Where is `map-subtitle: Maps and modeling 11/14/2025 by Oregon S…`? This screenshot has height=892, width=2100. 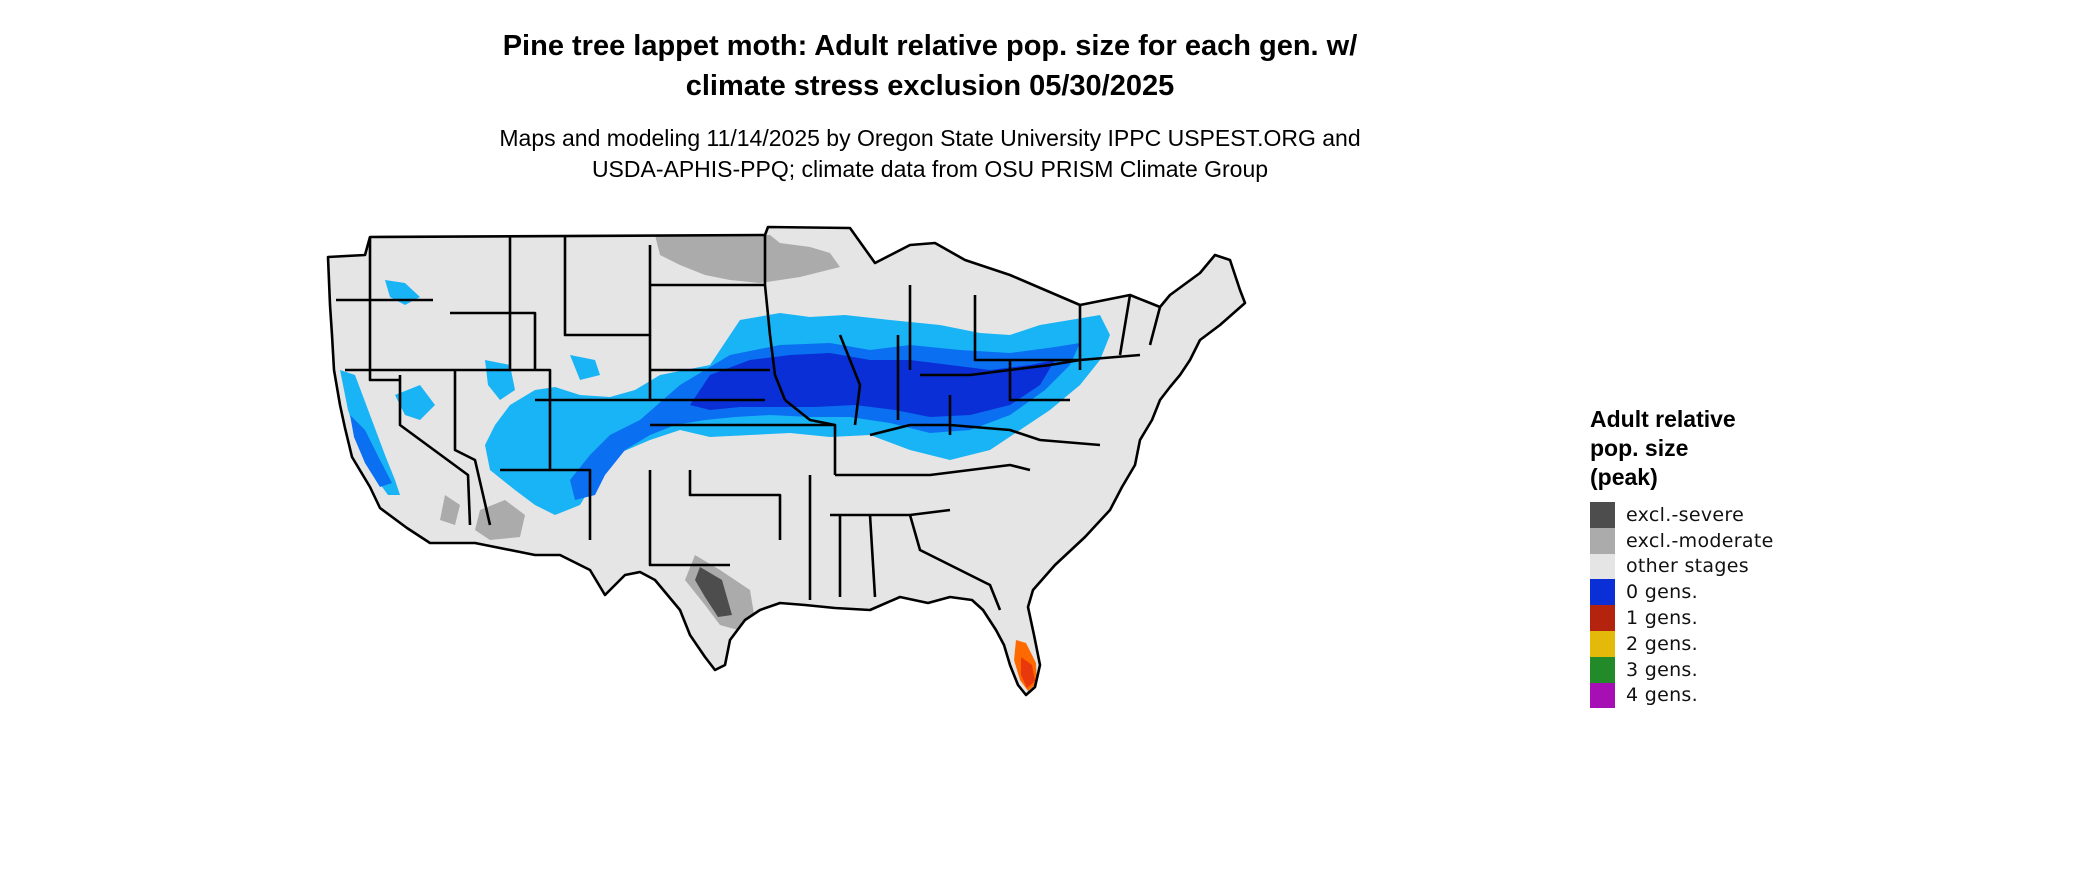
map-subtitle: Maps and modeling 11/14/2025 by Oregon S… is located at coordinates (930, 154).